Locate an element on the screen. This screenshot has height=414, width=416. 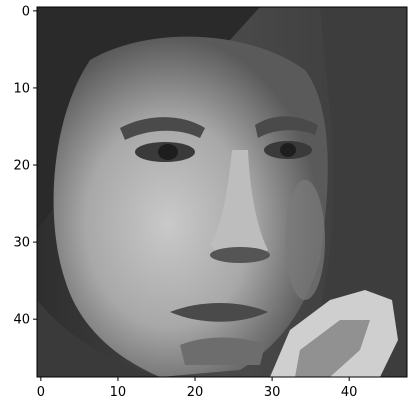
y-axis: 0 10 20 30 40 is located at coordinates (25, 166).